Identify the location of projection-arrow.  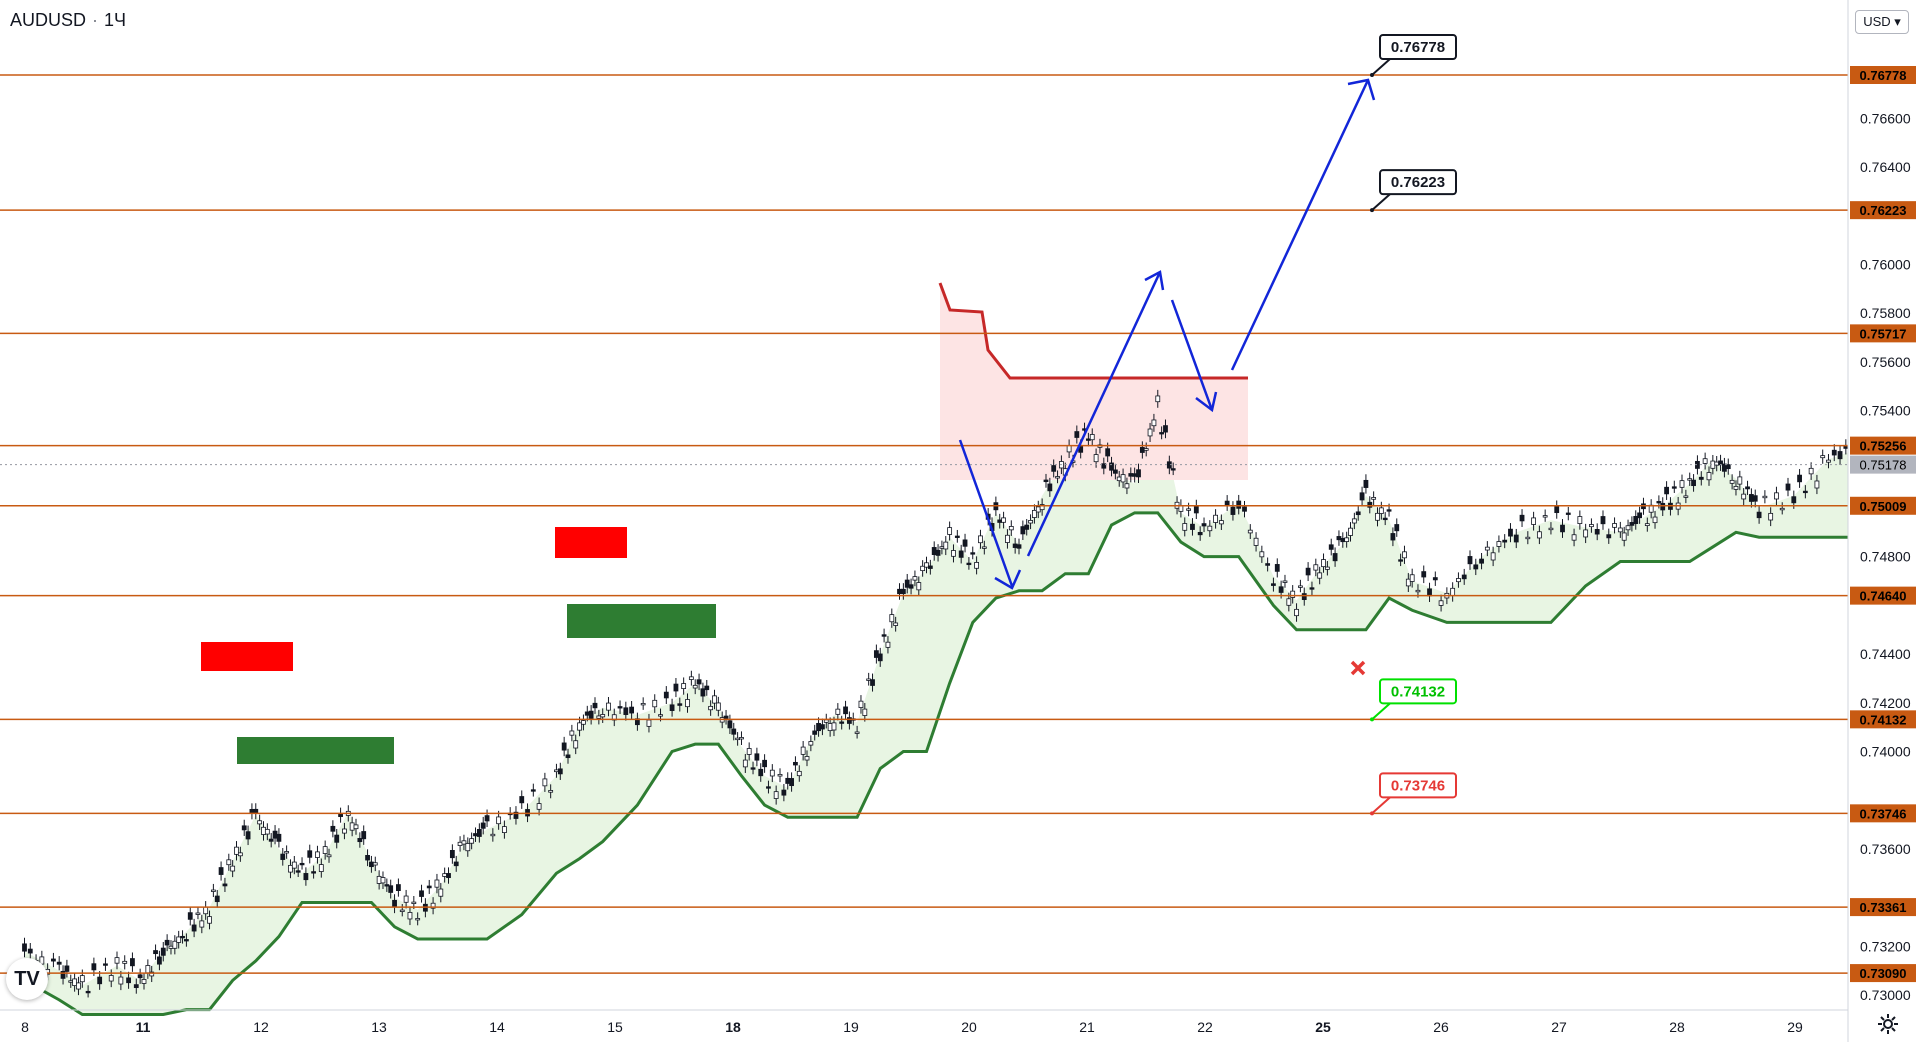
(1300, 225).